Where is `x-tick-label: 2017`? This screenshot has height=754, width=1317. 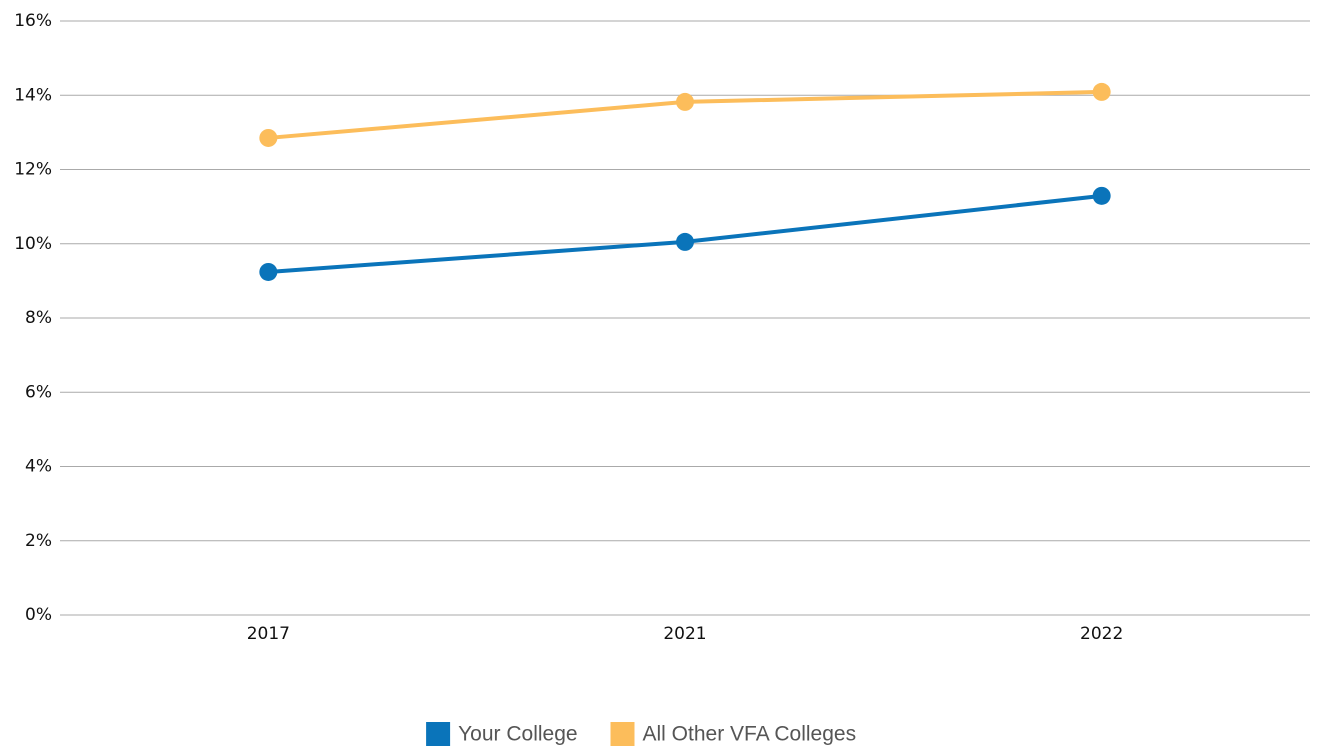
x-tick-label: 2017 is located at coordinates (268, 634).